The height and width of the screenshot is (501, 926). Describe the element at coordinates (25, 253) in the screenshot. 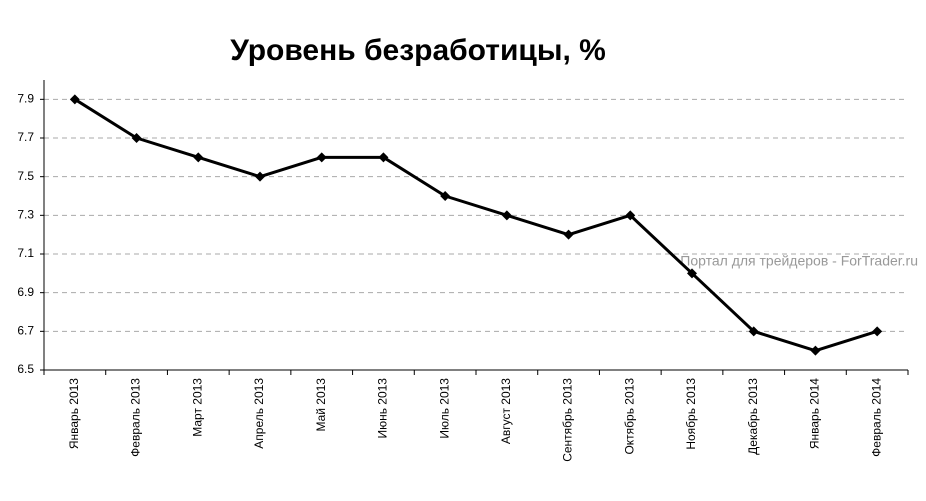

I see `y-tick-label: 7.1` at that location.